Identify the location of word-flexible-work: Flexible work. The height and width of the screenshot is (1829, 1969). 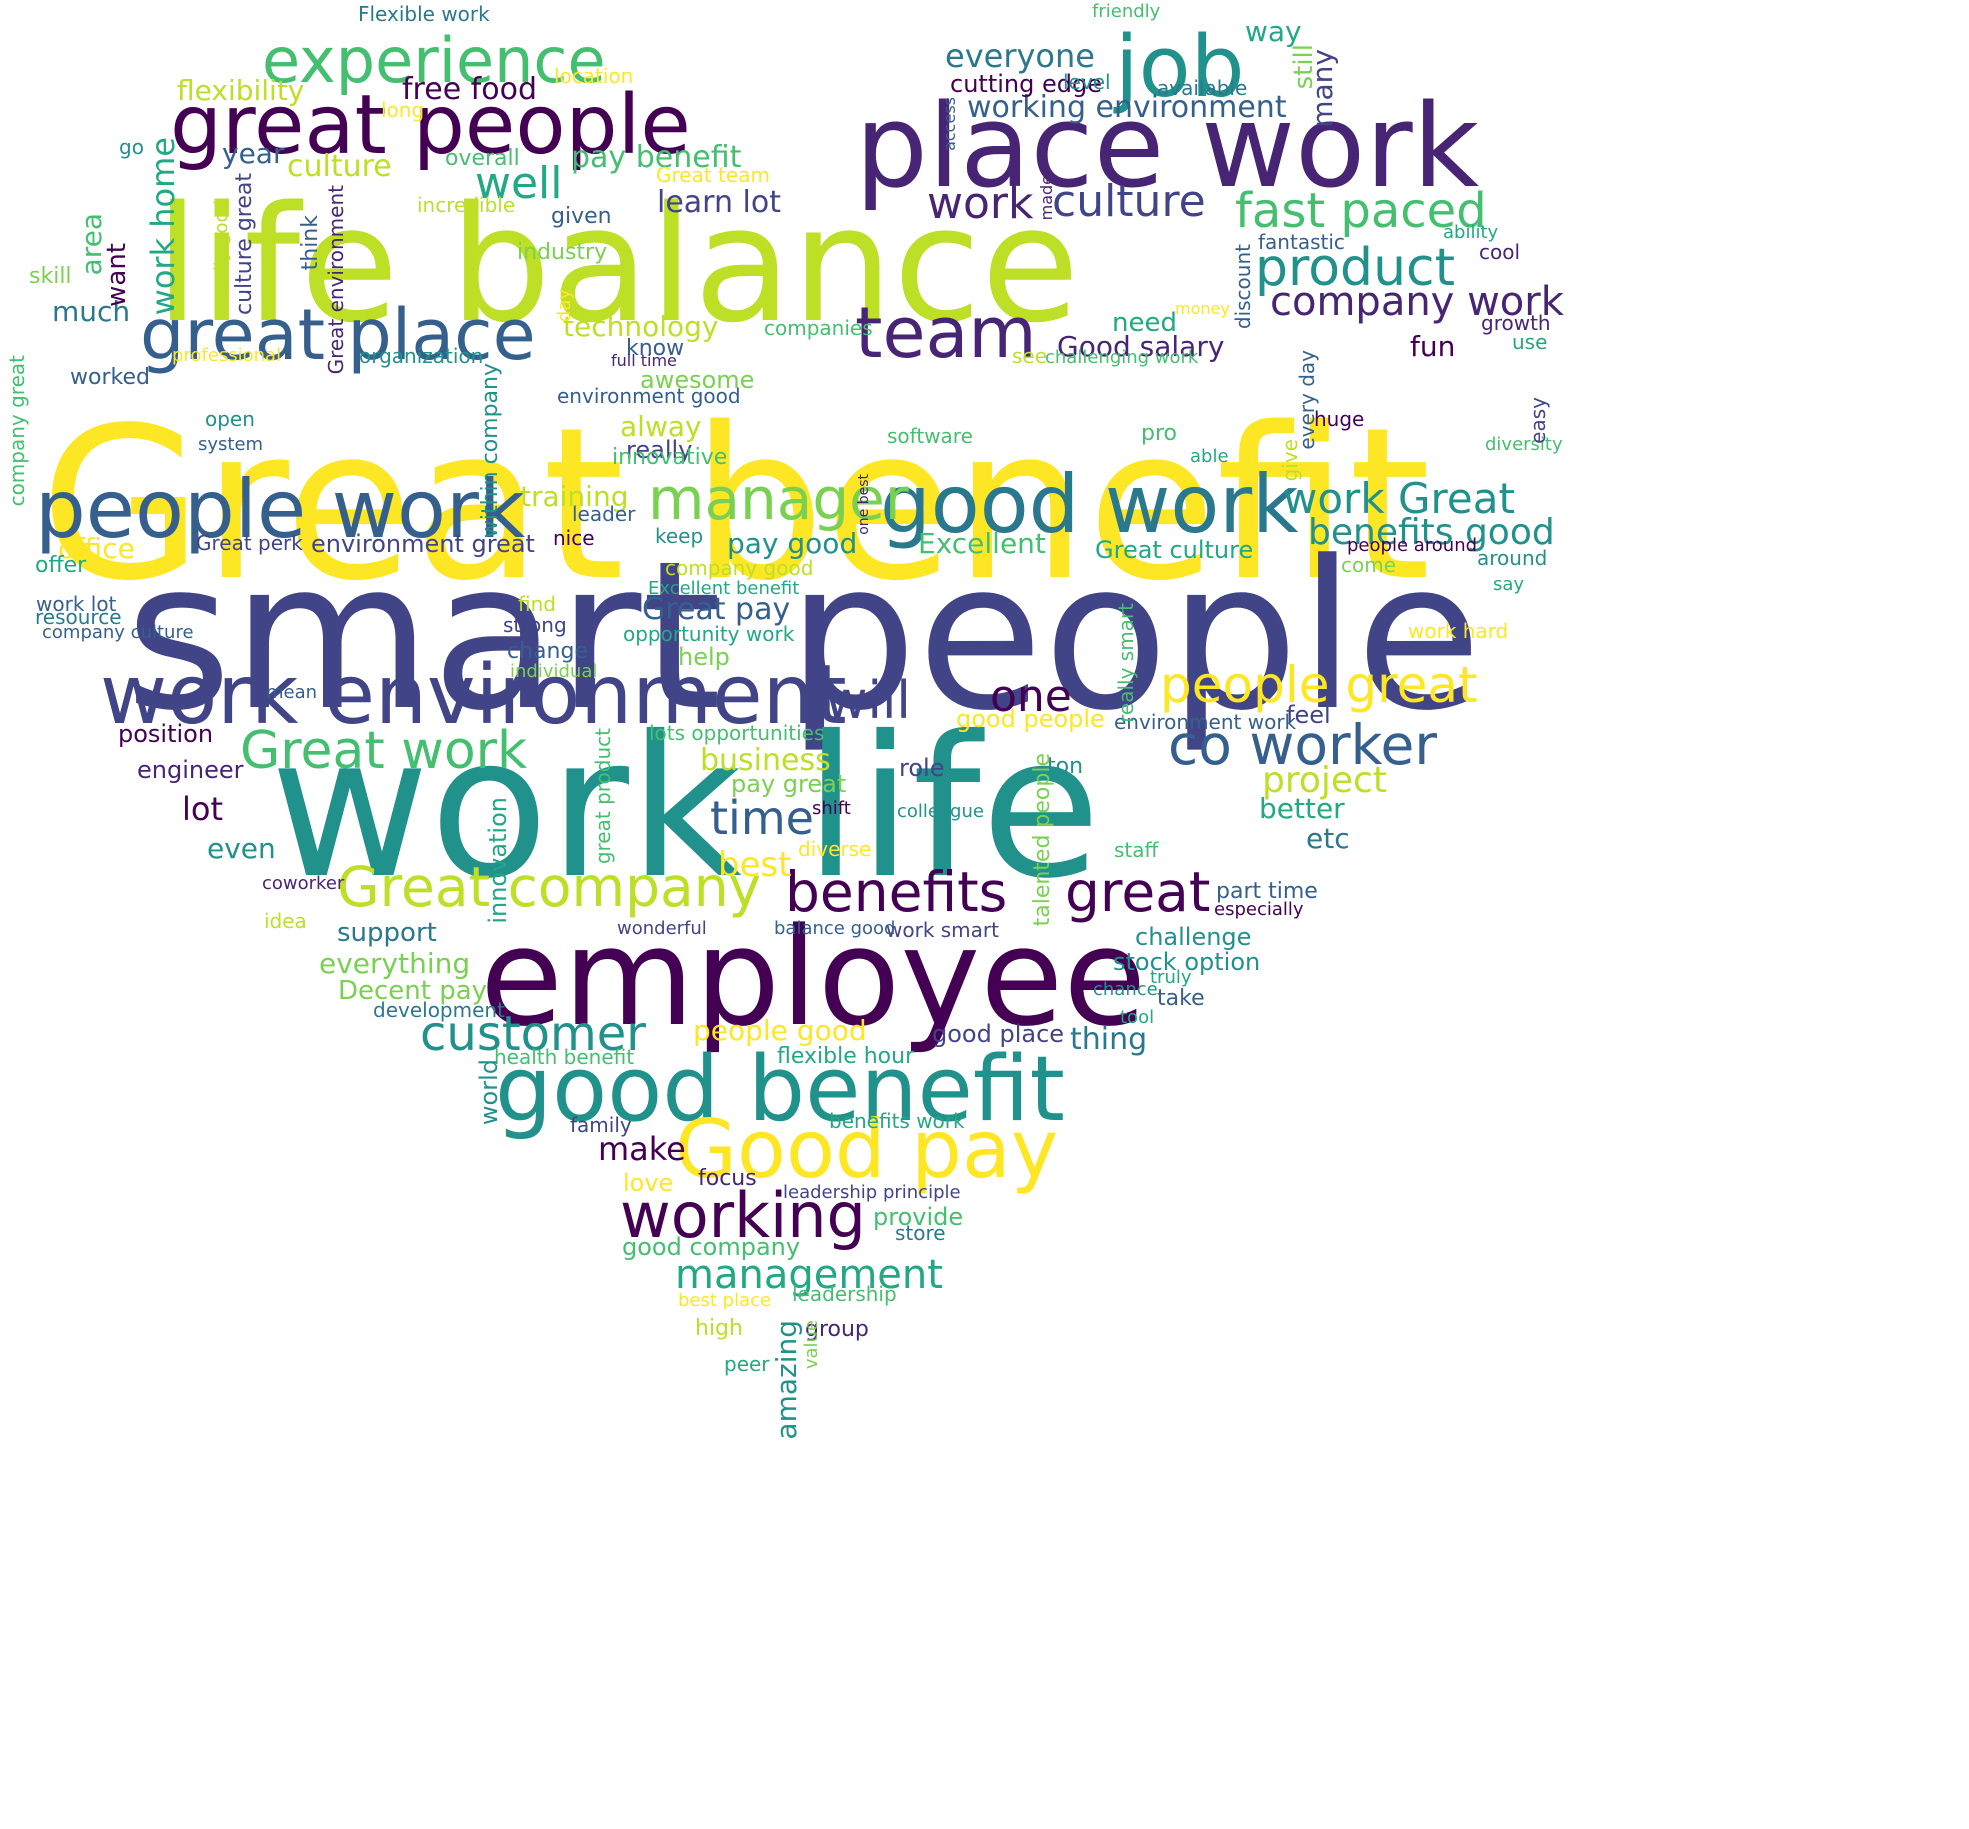
(424, 14).